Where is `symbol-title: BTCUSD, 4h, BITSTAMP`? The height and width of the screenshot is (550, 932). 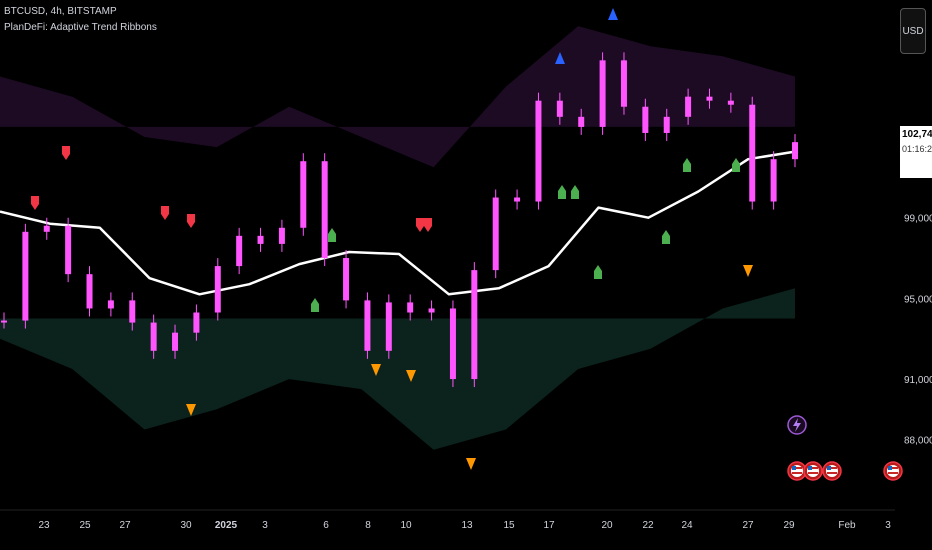 symbol-title: BTCUSD, 4h, BITSTAMP is located at coordinates (60, 11).